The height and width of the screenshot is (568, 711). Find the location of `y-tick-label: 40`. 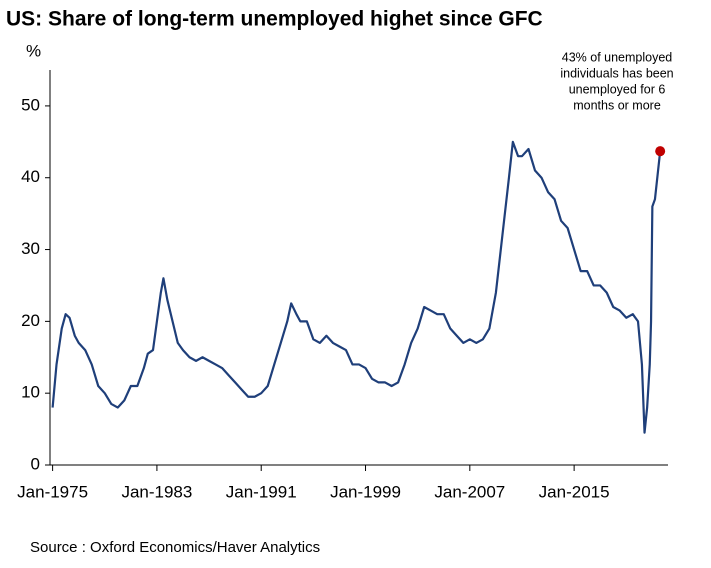

y-tick-label: 40 is located at coordinates (30, 176).